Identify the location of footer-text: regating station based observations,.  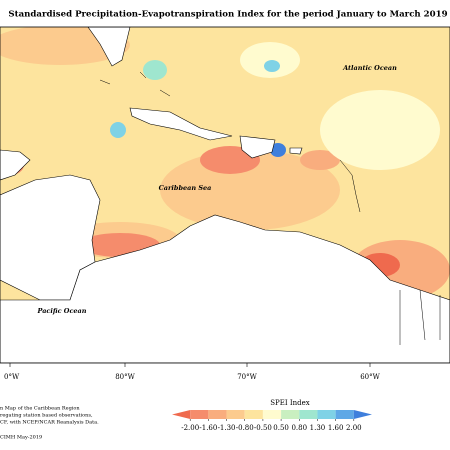
(46, 416).